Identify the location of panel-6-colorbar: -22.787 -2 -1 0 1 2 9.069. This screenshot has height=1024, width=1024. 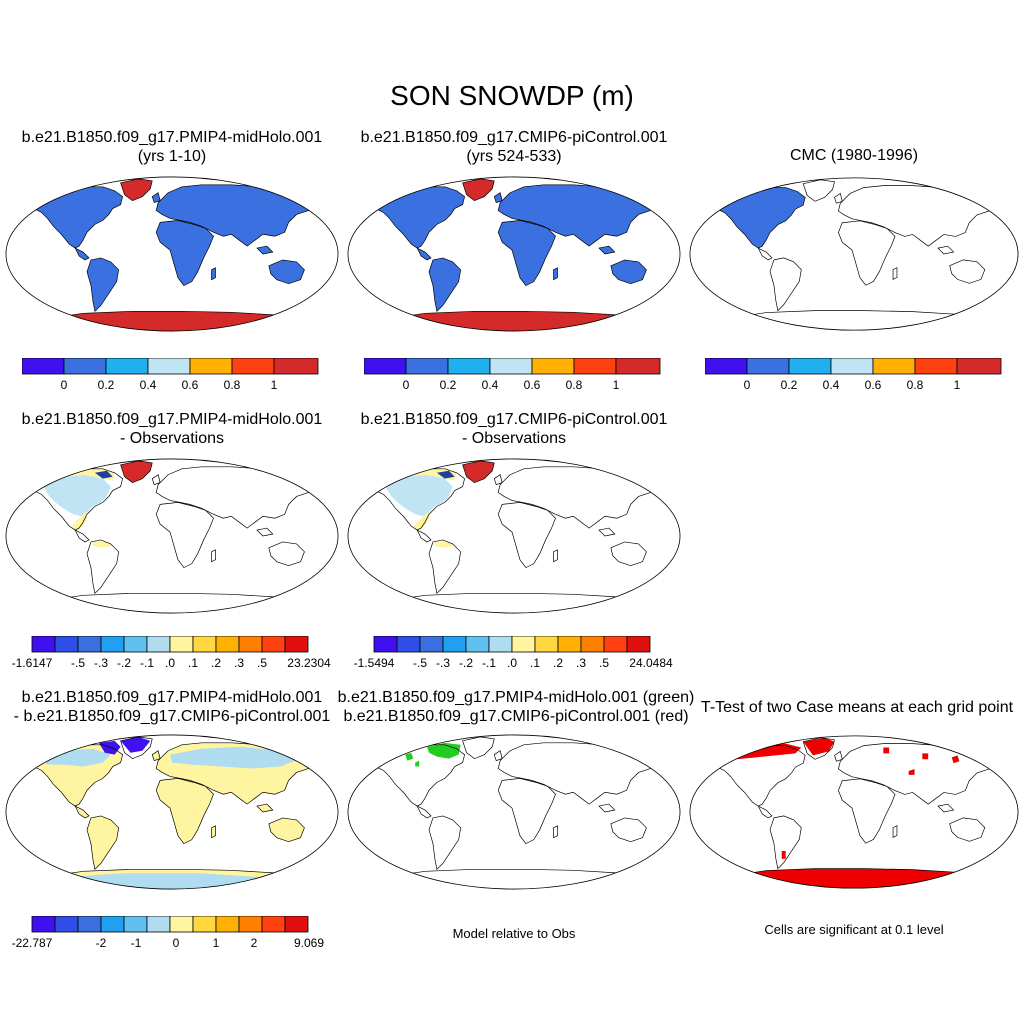
(168, 933).